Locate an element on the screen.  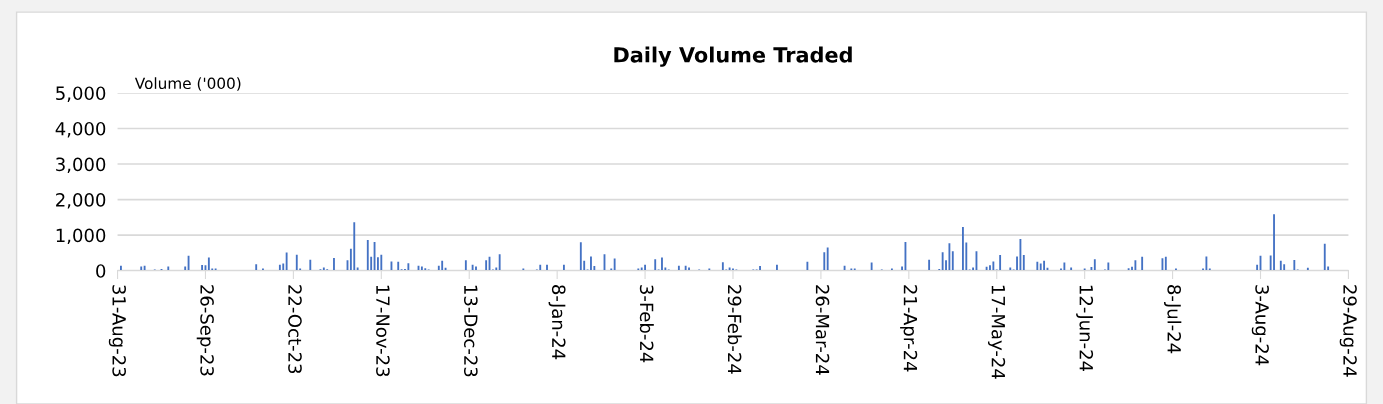
x-tick-label: 8-Jul-24 is located at coordinates (1172, 319).